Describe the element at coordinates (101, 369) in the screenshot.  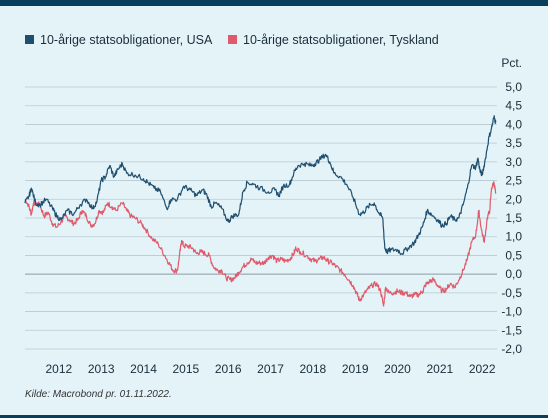
I see `x-tick-label: 2013` at that location.